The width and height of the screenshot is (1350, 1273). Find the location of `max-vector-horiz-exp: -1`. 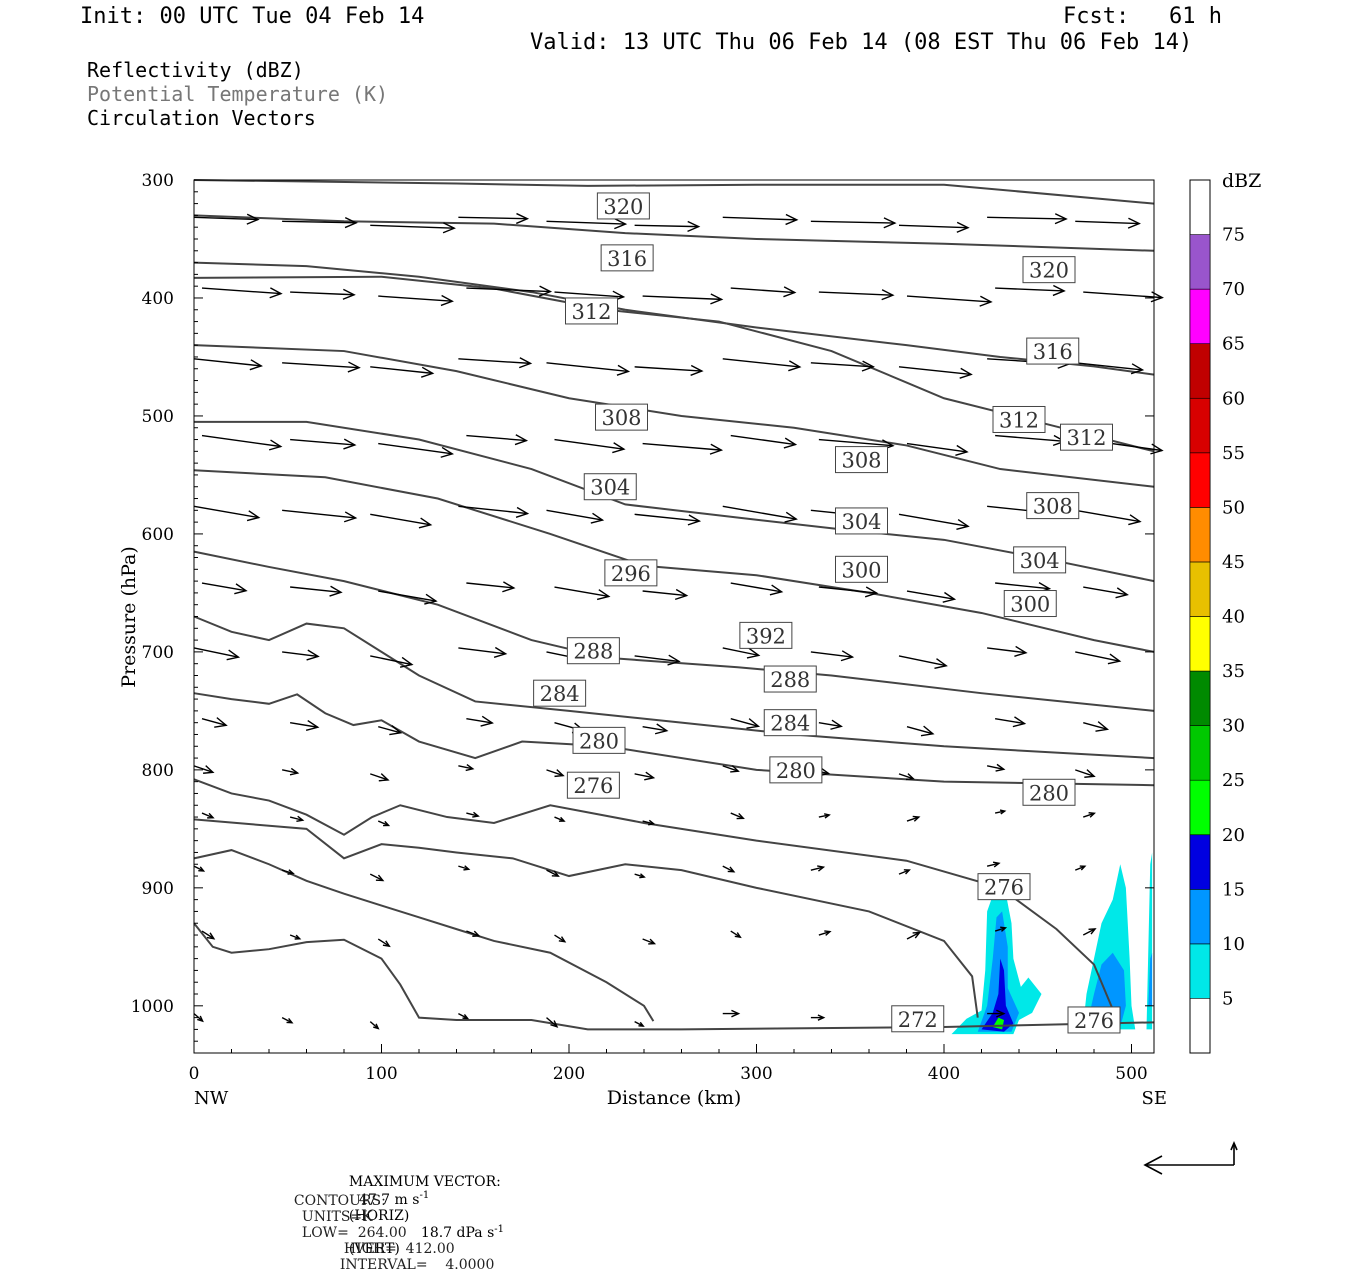

max-vector-horiz-exp: -1 is located at coordinates (424, 1195).